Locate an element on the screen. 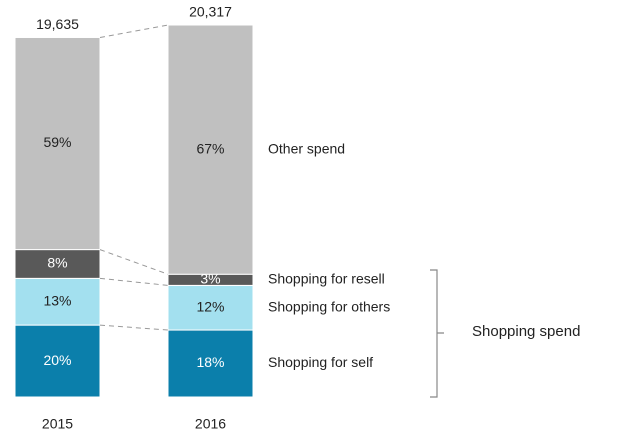  group-label: Shopping spend is located at coordinates (526, 331).